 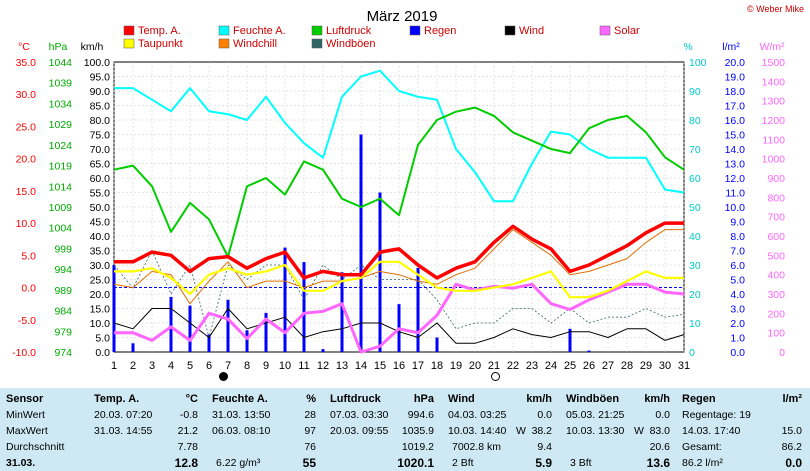 What do you see at coordinates (27, 321) in the screenshot?
I see `temp-tick-label: -5.0` at bounding box center [27, 321].